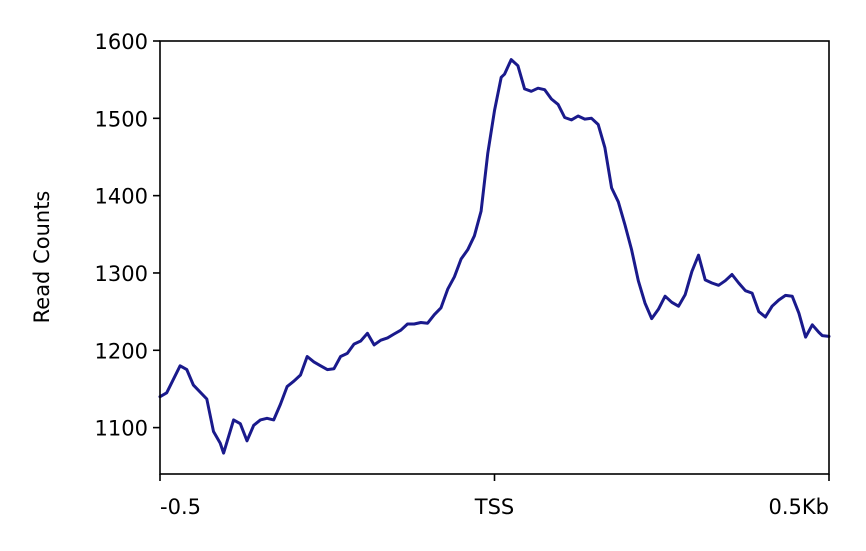 This screenshot has width=866, height=551. What do you see at coordinates (42, 257) in the screenshot?
I see `y-axis-label: Read Counts` at bounding box center [42, 257].